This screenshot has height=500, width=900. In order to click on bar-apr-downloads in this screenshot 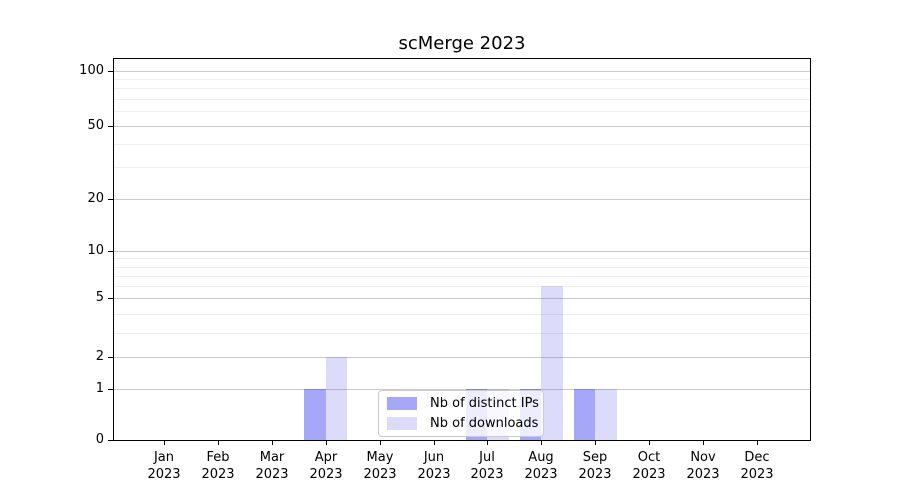, I will do `click(336, 398)`.